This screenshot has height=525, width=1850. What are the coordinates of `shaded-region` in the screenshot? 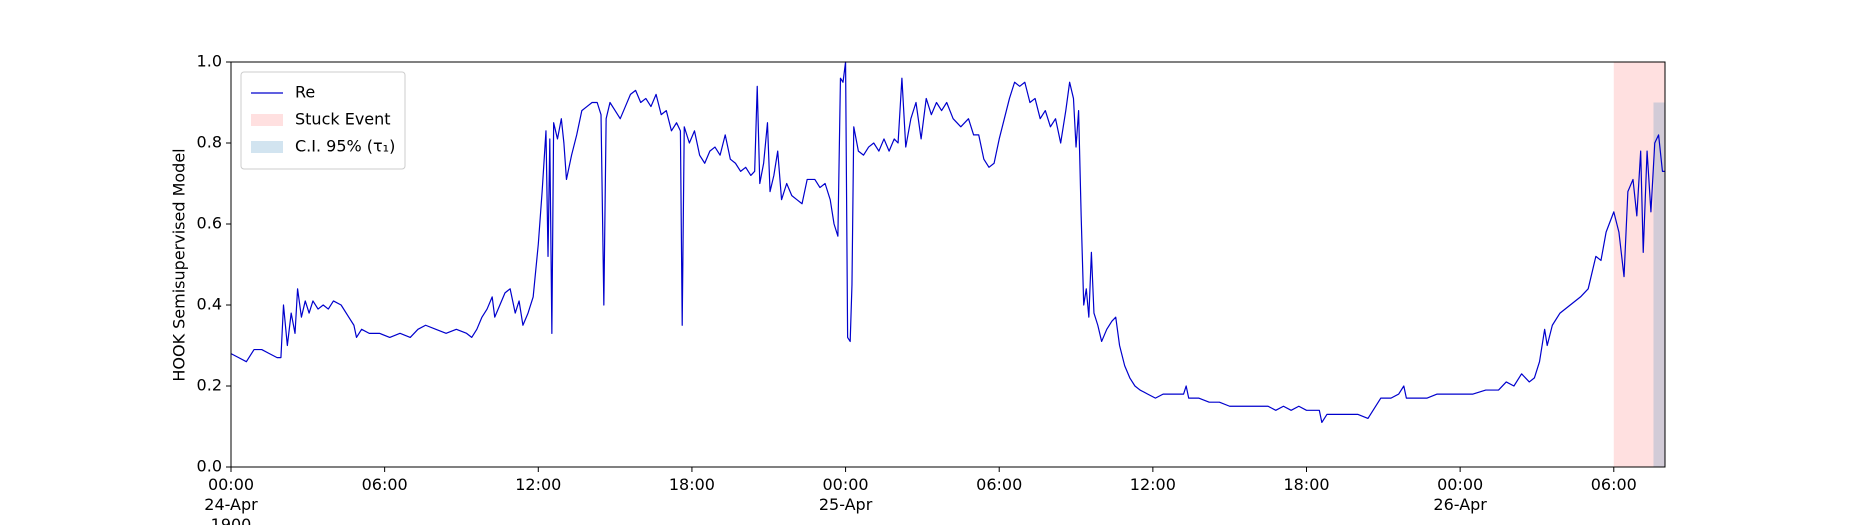 It's located at (1659, 284).